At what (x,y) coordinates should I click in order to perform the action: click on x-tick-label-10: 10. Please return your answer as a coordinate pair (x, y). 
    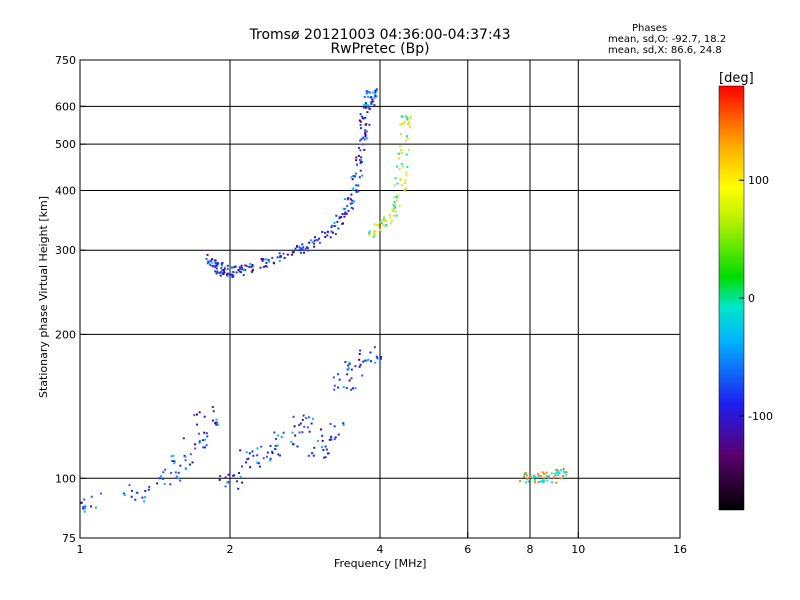
    Looking at the image, I should click on (578, 549).